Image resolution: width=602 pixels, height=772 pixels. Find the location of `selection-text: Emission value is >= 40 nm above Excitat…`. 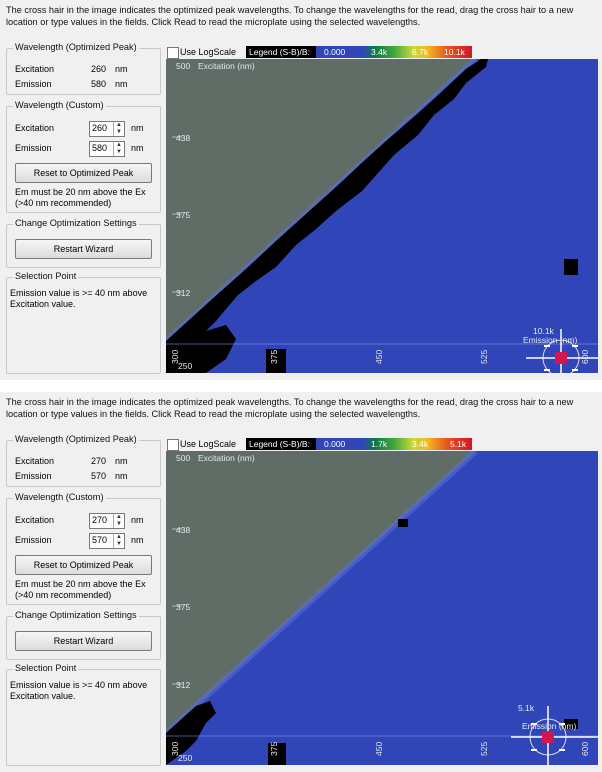

selection-text: Emission value is >= 40 nm above Excitat… is located at coordinates (79, 690).